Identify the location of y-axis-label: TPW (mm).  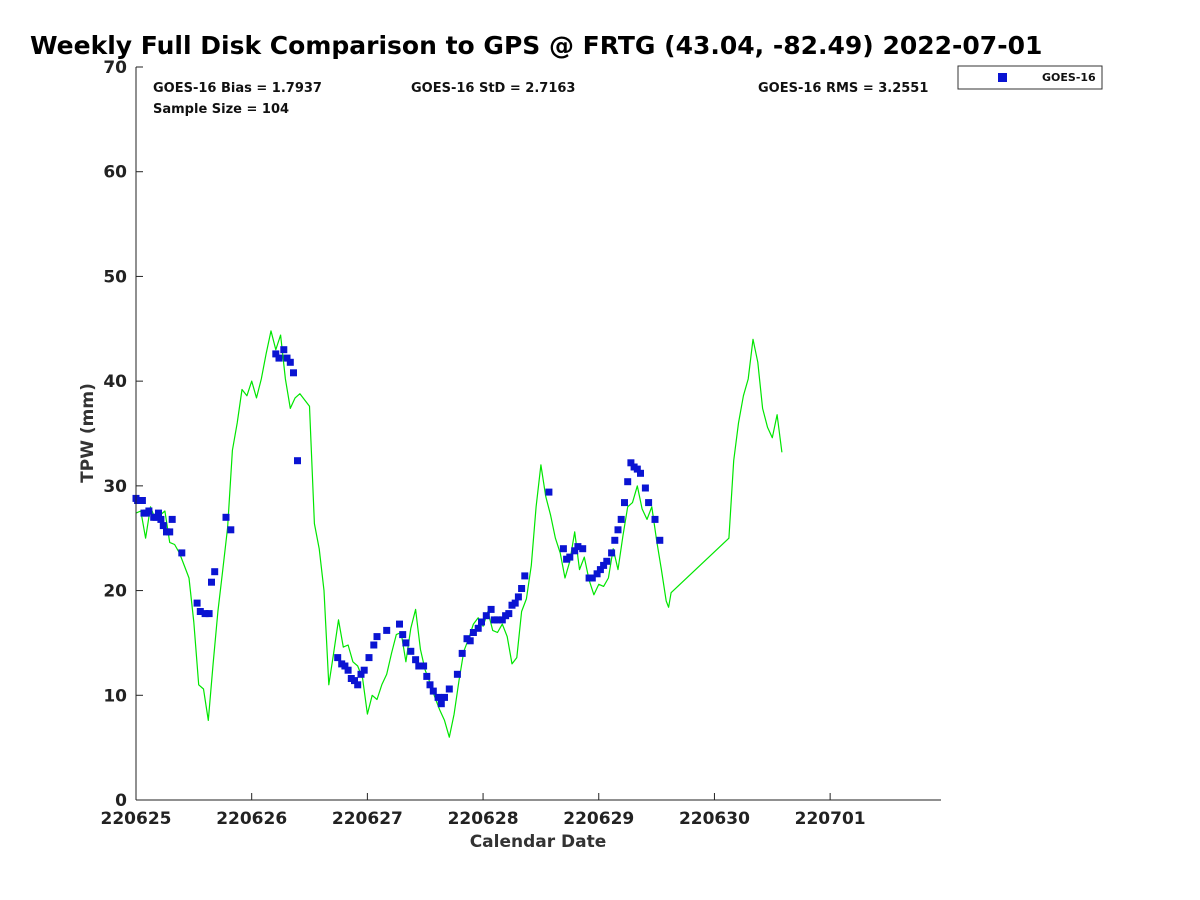
(88, 433).